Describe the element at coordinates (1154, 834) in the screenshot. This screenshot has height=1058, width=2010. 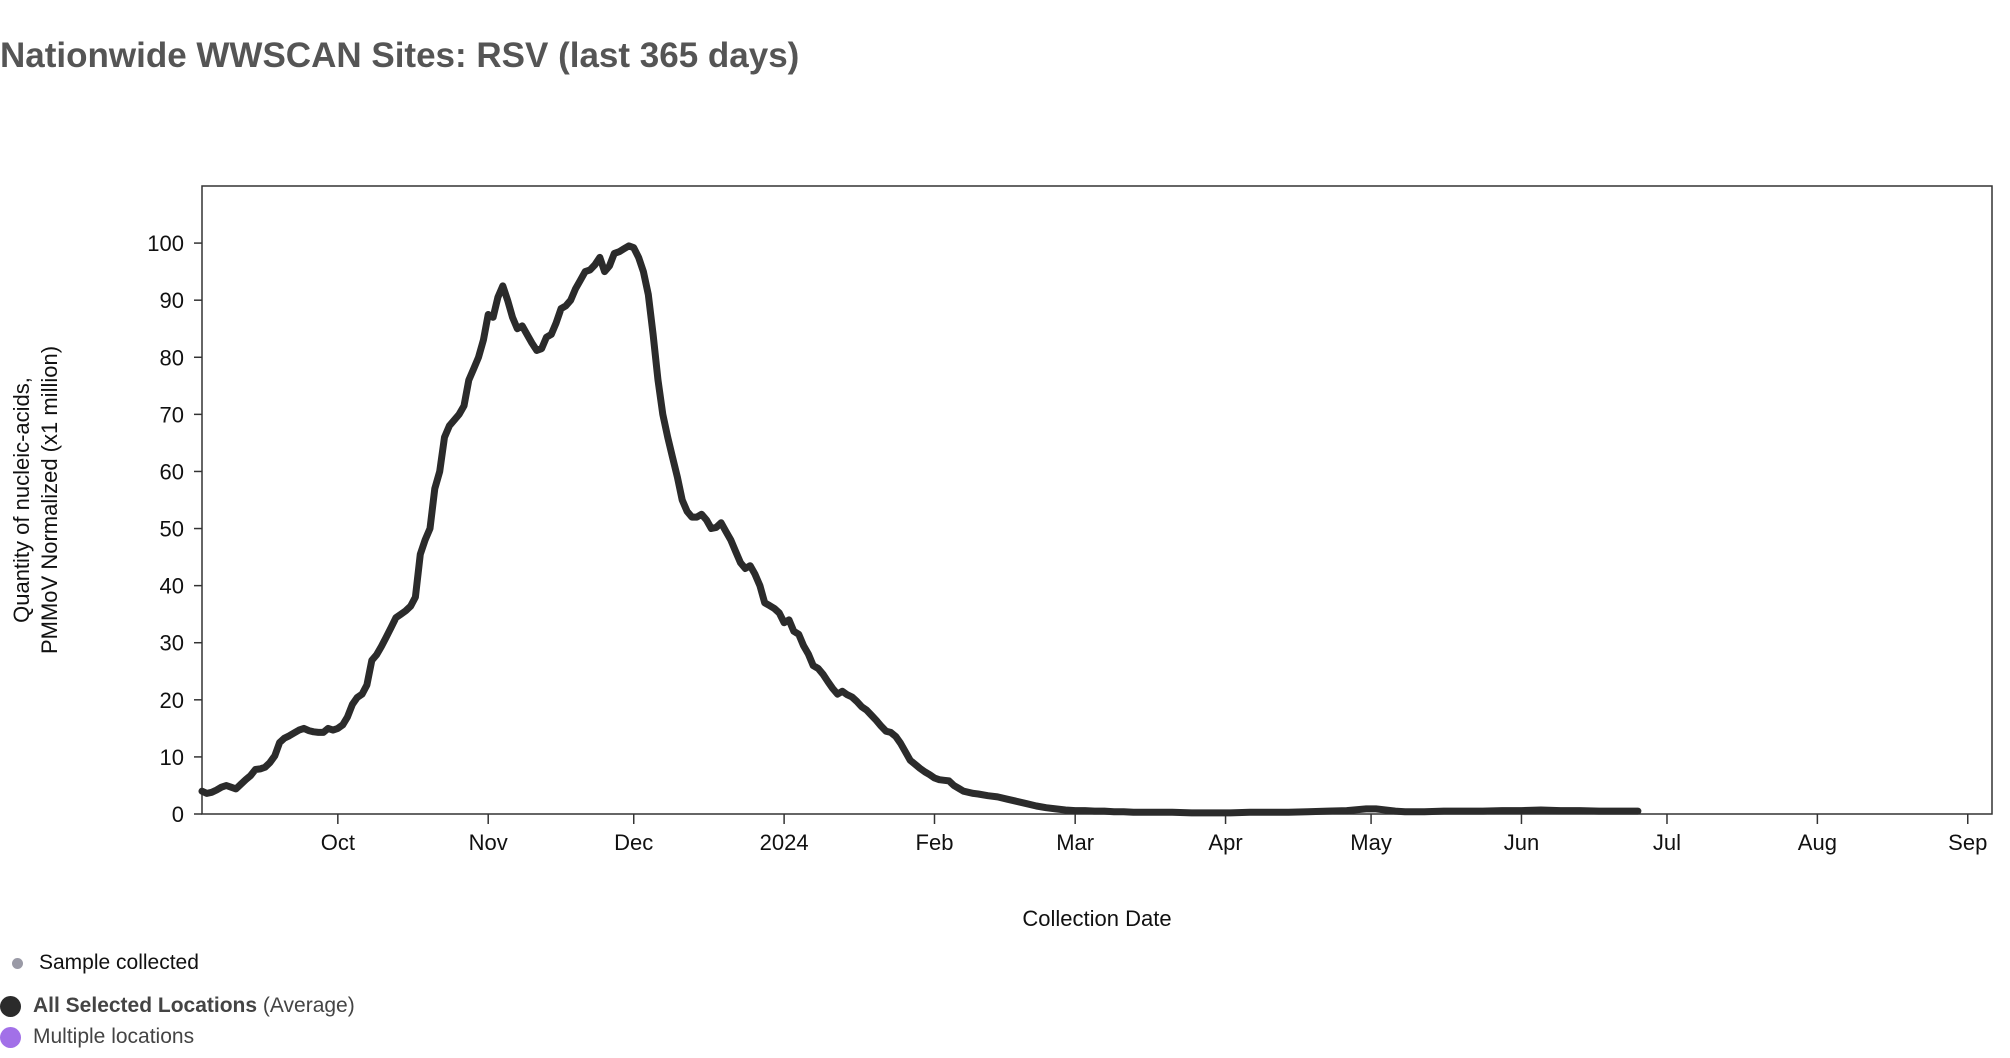
I see `x-axis: Oct Nov Dec 2024 Feb Mar Apr May Jun Jul Aug Sep` at that location.